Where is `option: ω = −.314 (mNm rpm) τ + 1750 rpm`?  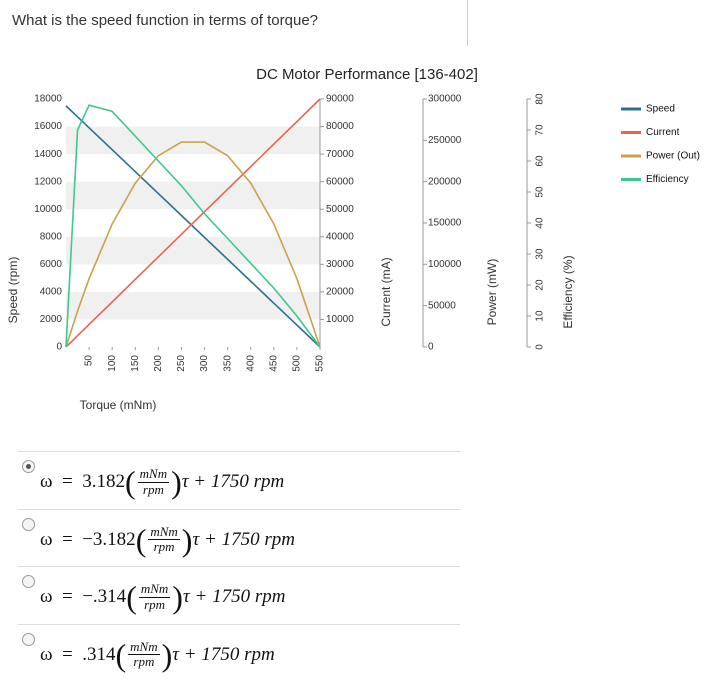
option: ω = −.314 (mNm rpm) τ + 1750 rpm is located at coordinates (239, 595).